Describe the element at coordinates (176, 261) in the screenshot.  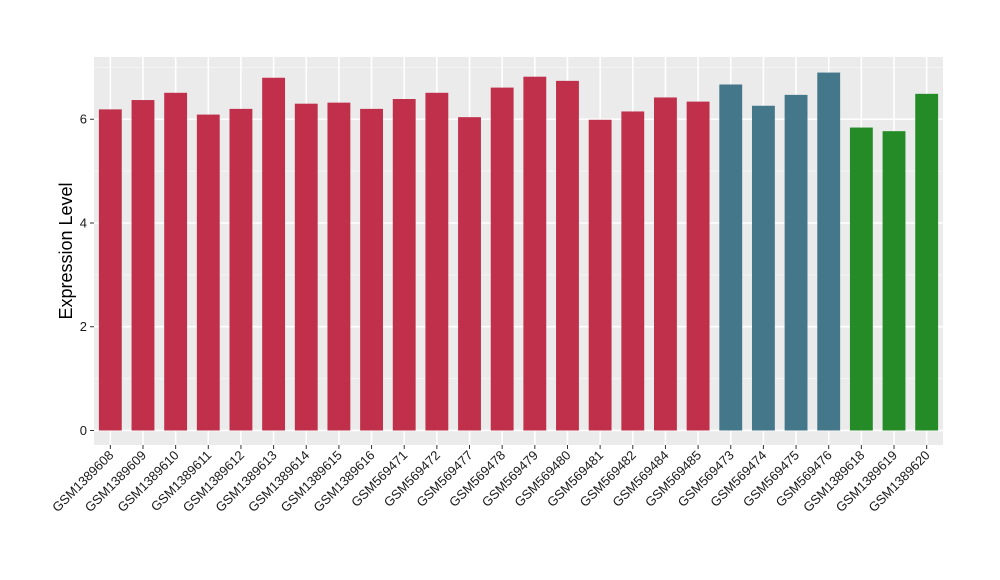
I see `bar-GSM1389610` at that location.